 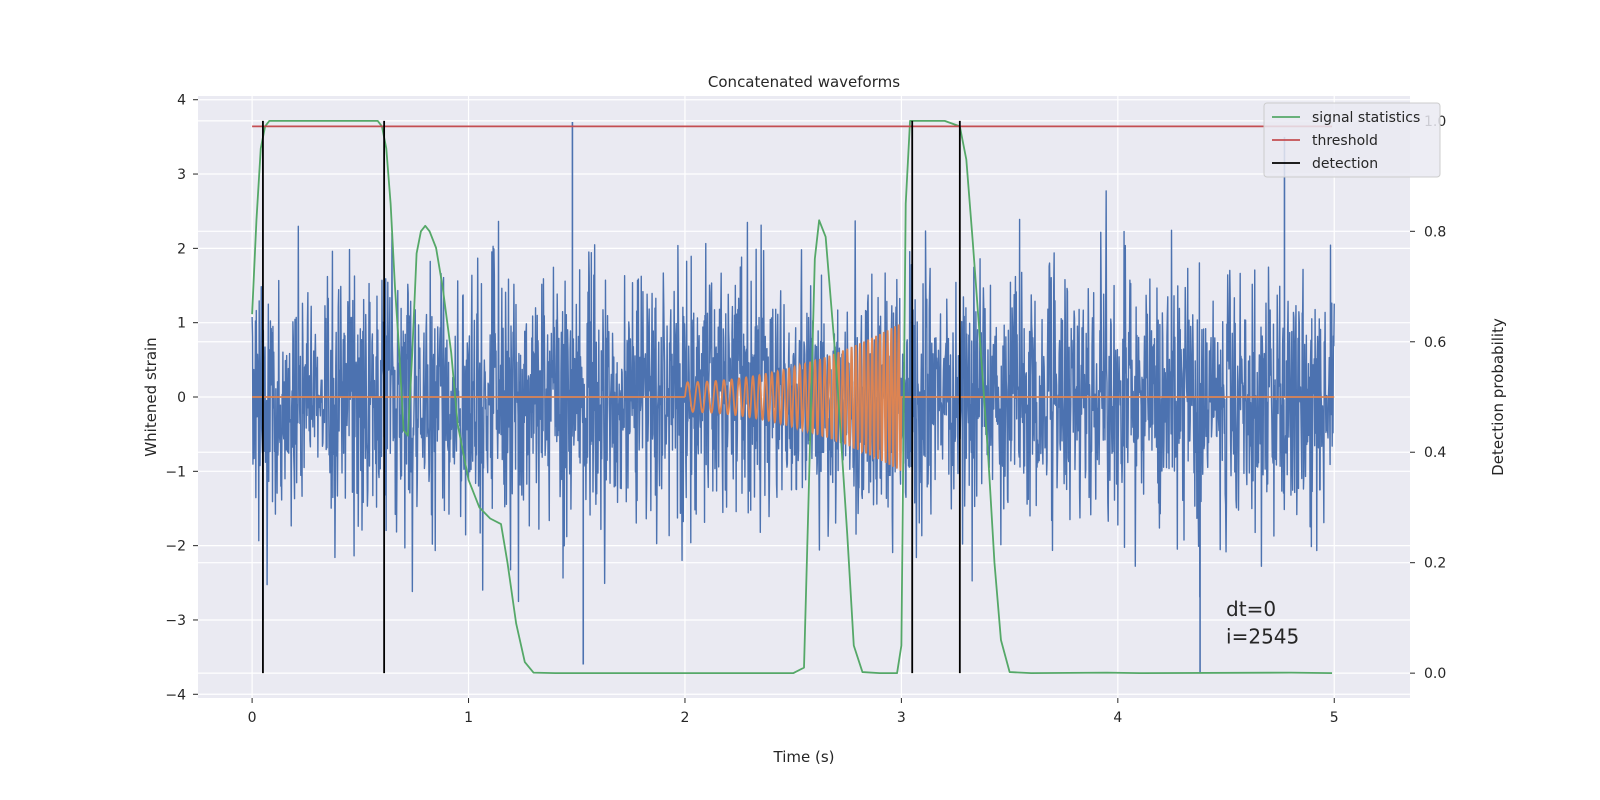 I want to click on annotation-dt: dt=0, so click(x=1251, y=609).